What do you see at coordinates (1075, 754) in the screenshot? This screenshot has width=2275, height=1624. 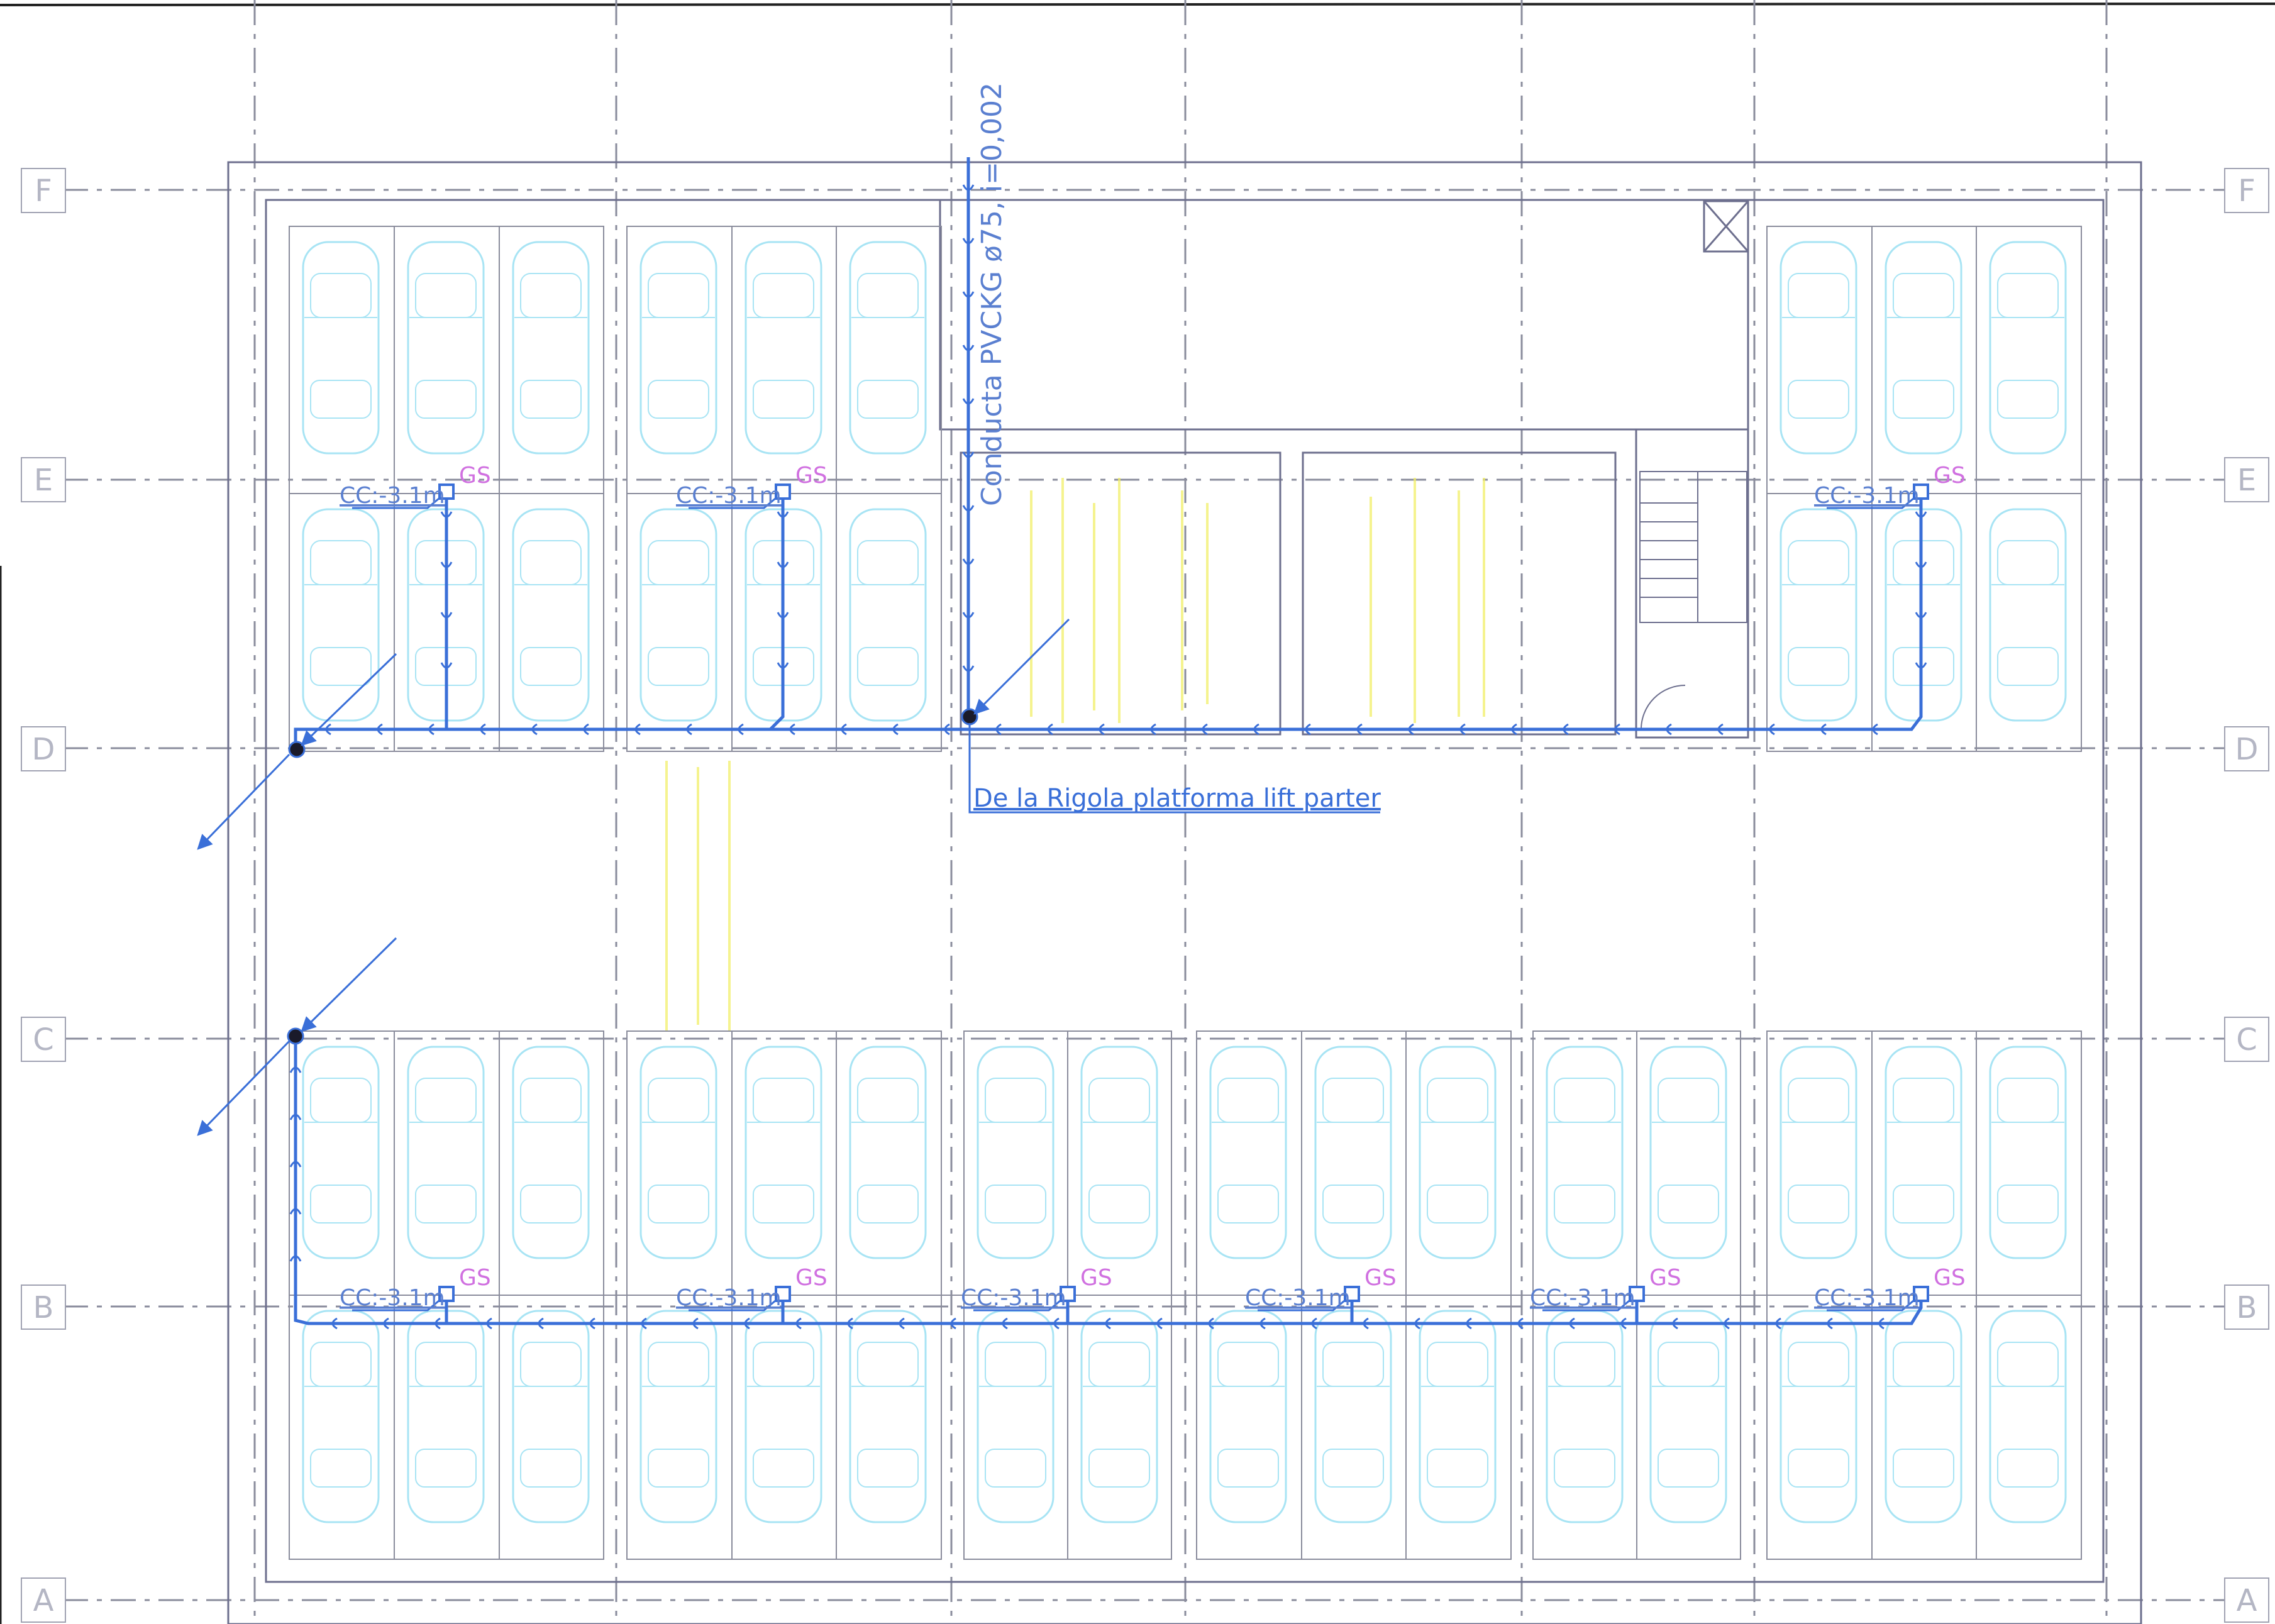 I see `yellow-highlights` at bounding box center [1075, 754].